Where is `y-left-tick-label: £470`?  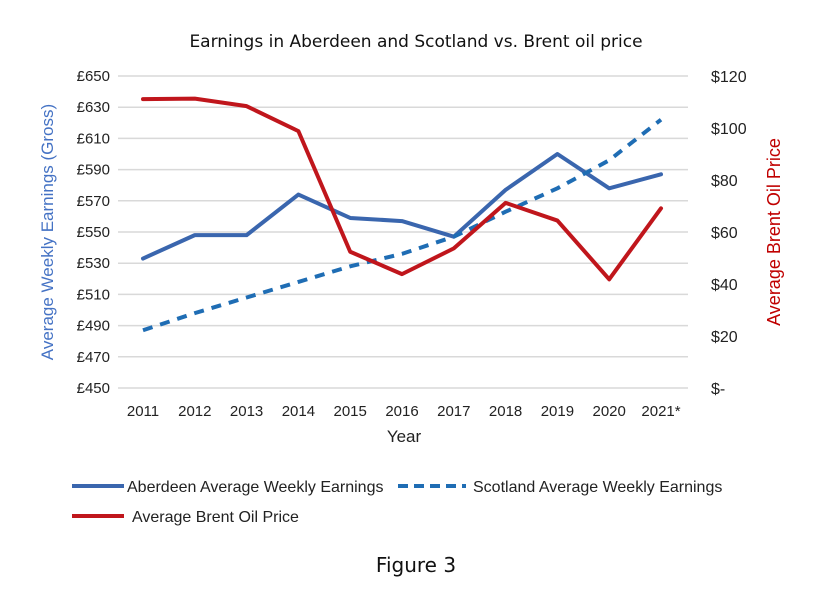 y-left-tick-label: £470 is located at coordinates (93, 357).